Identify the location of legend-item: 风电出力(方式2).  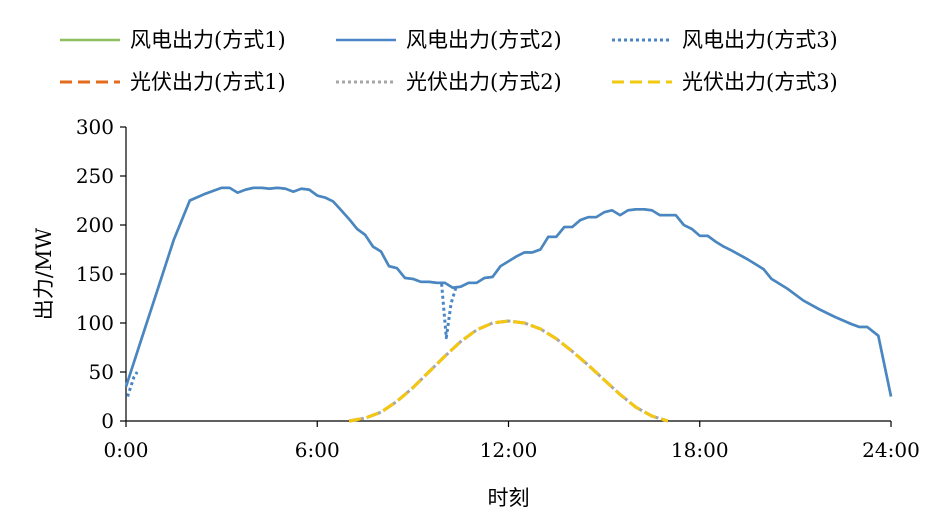
(449, 40).